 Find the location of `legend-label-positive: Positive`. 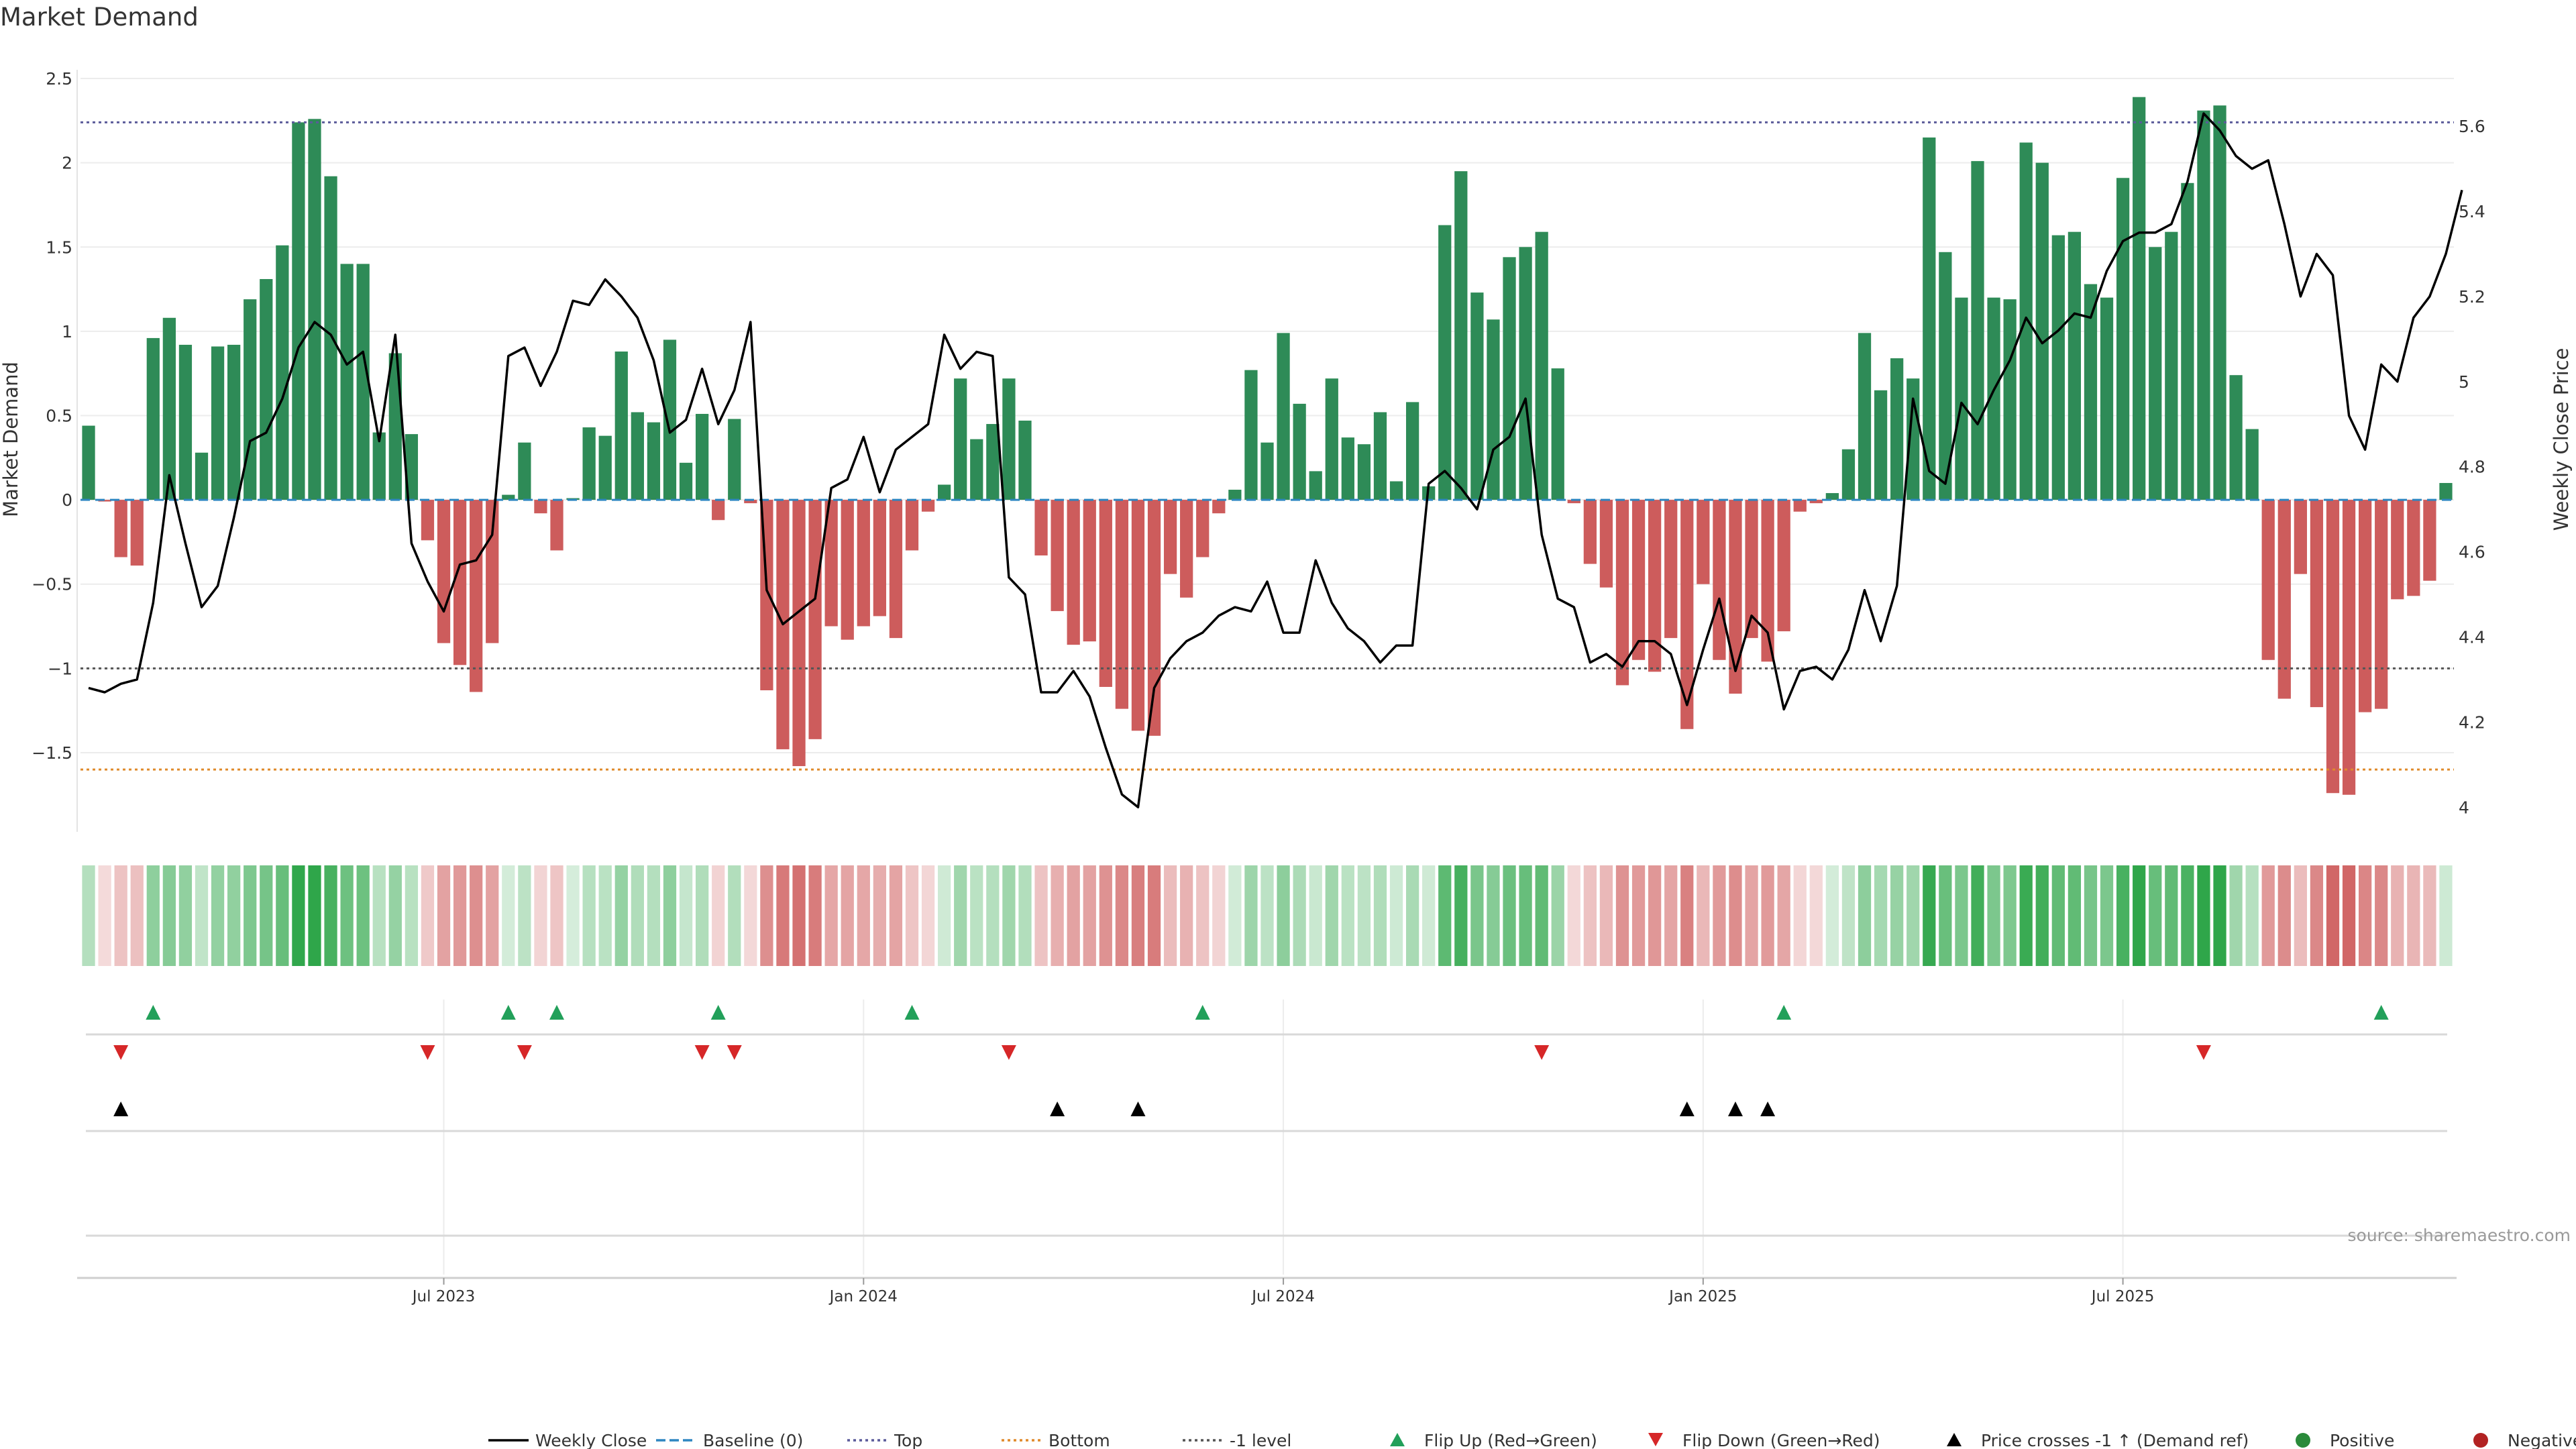

legend-label-positive: Positive is located at coordinates (2362, 1440).